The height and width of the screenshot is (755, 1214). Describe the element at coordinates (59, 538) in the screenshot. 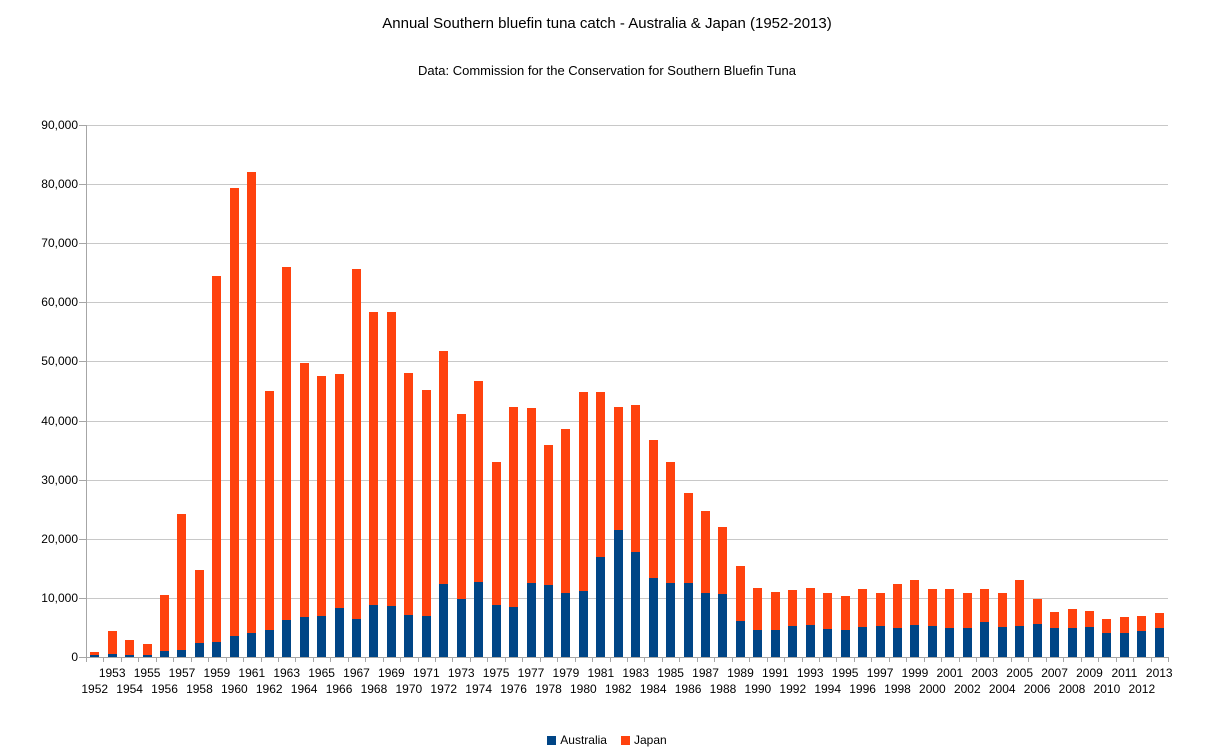

I see `y-tick-label-20000: 20,000` at that location.